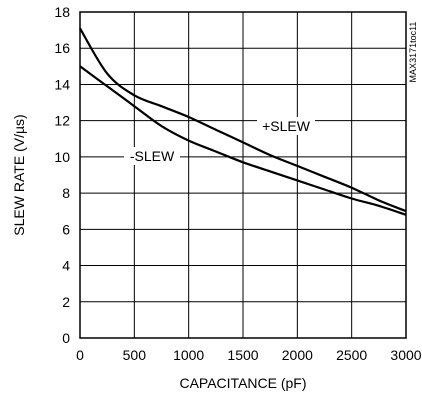  I want to click on y-tick-label: 2, so click(66, 302).